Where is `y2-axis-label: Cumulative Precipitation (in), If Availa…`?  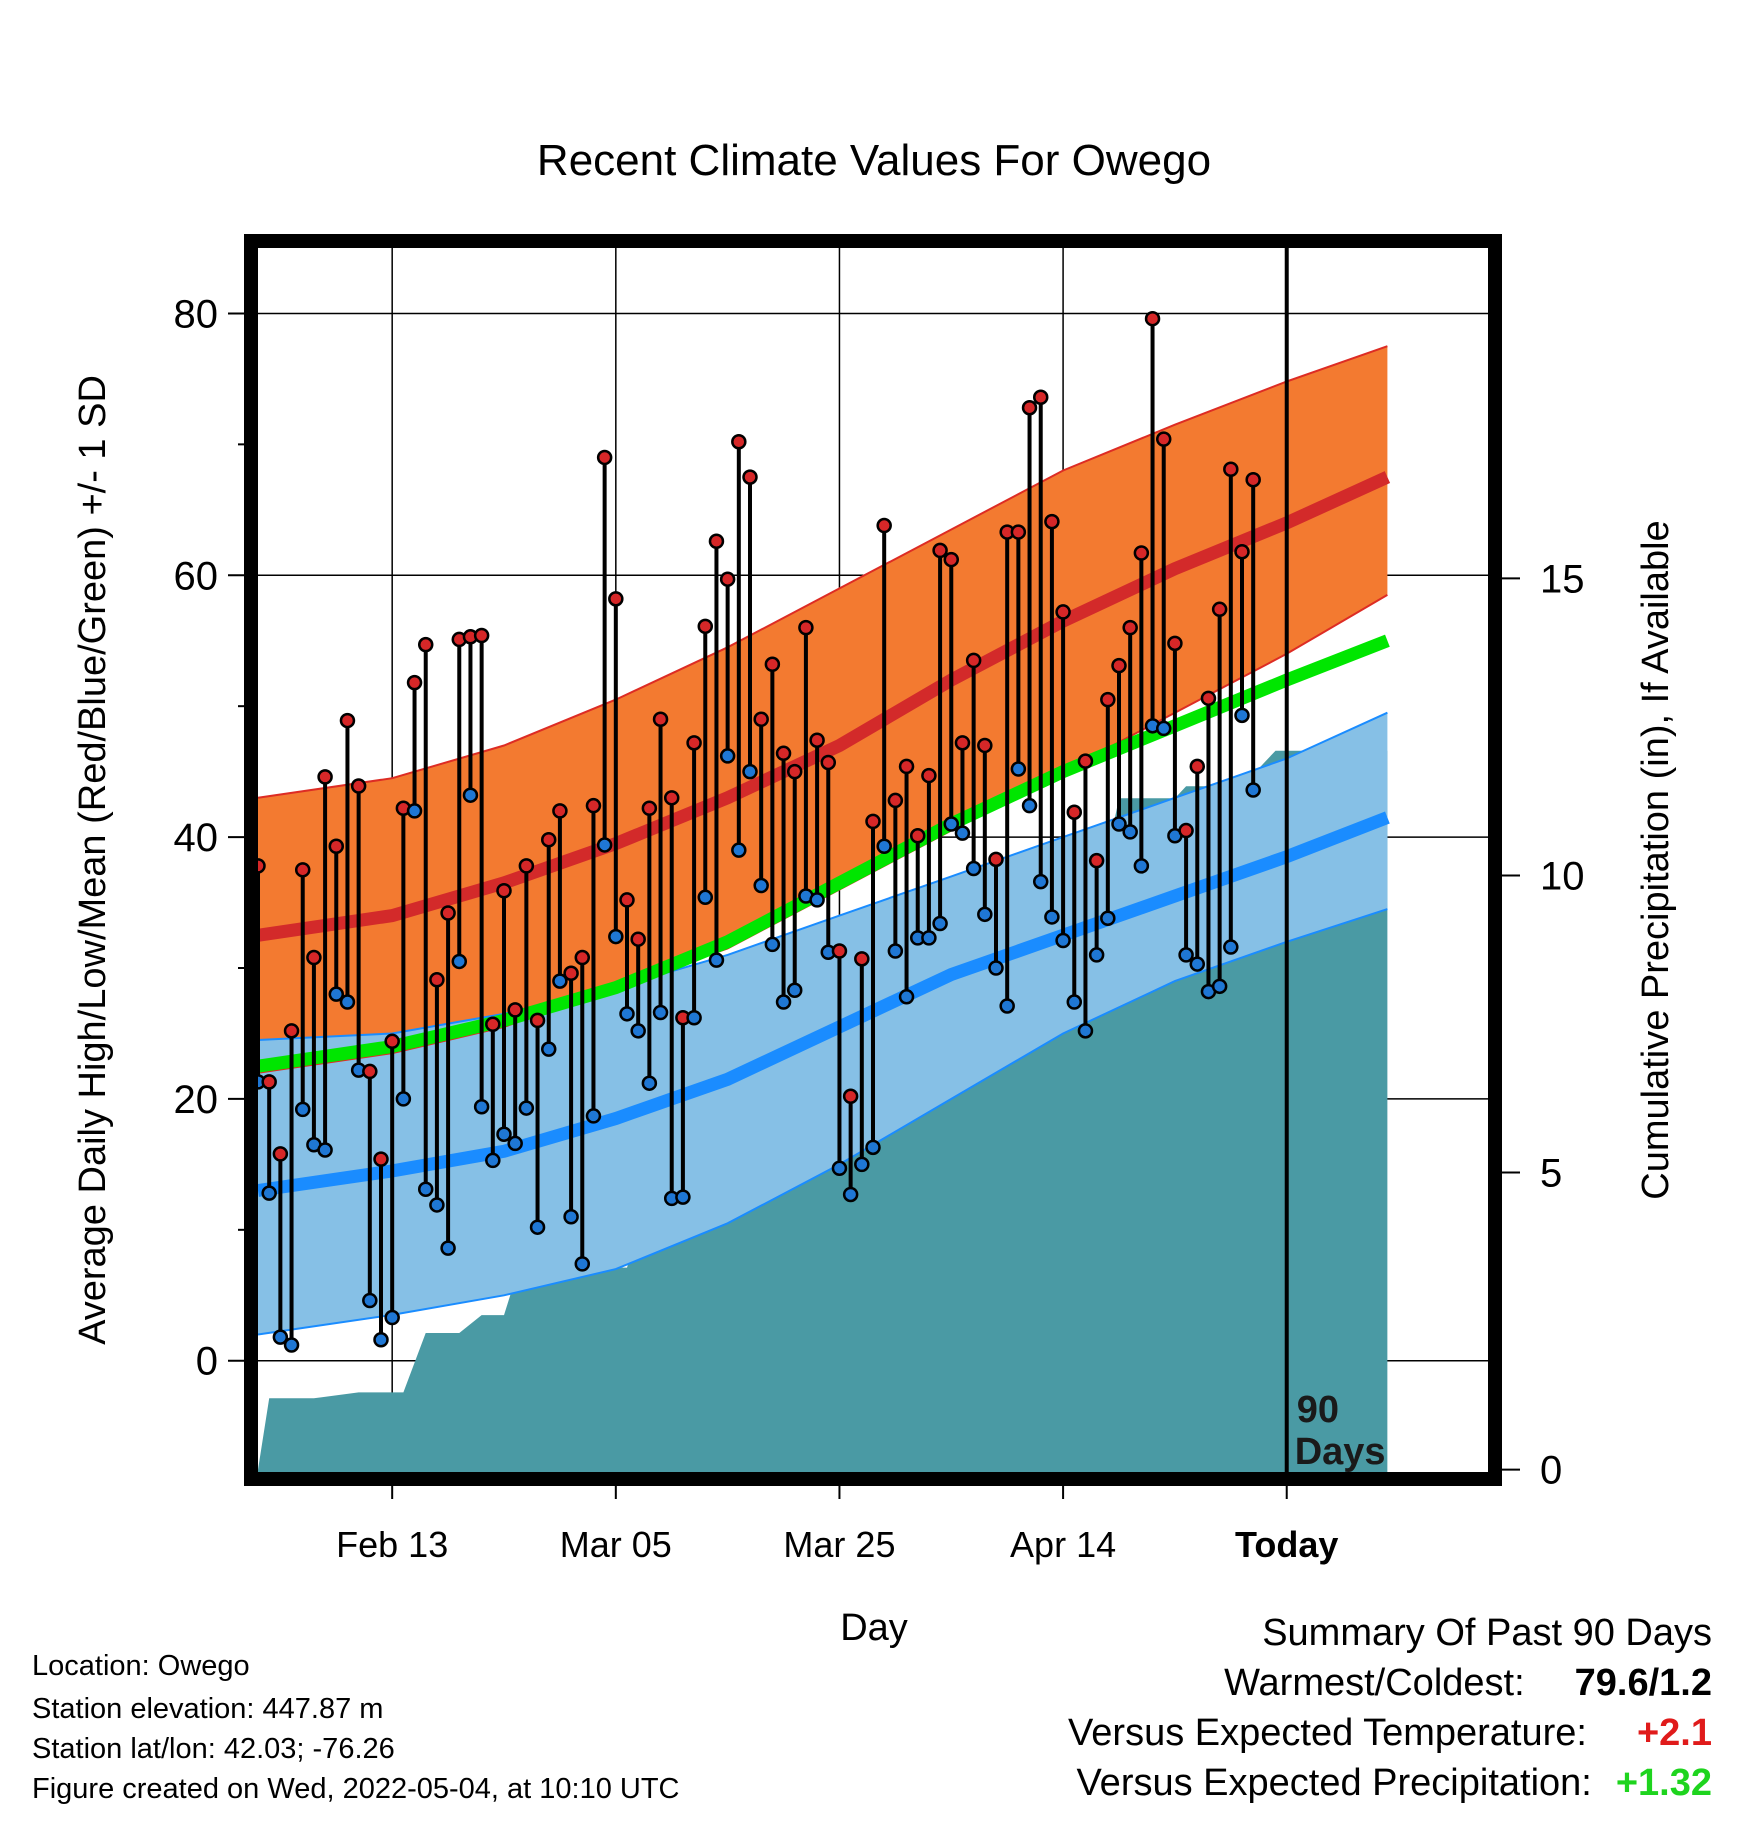
y2-axis-label: Cumulative Precipitation (in), If Availa… is located at coordinates (1656, 859).